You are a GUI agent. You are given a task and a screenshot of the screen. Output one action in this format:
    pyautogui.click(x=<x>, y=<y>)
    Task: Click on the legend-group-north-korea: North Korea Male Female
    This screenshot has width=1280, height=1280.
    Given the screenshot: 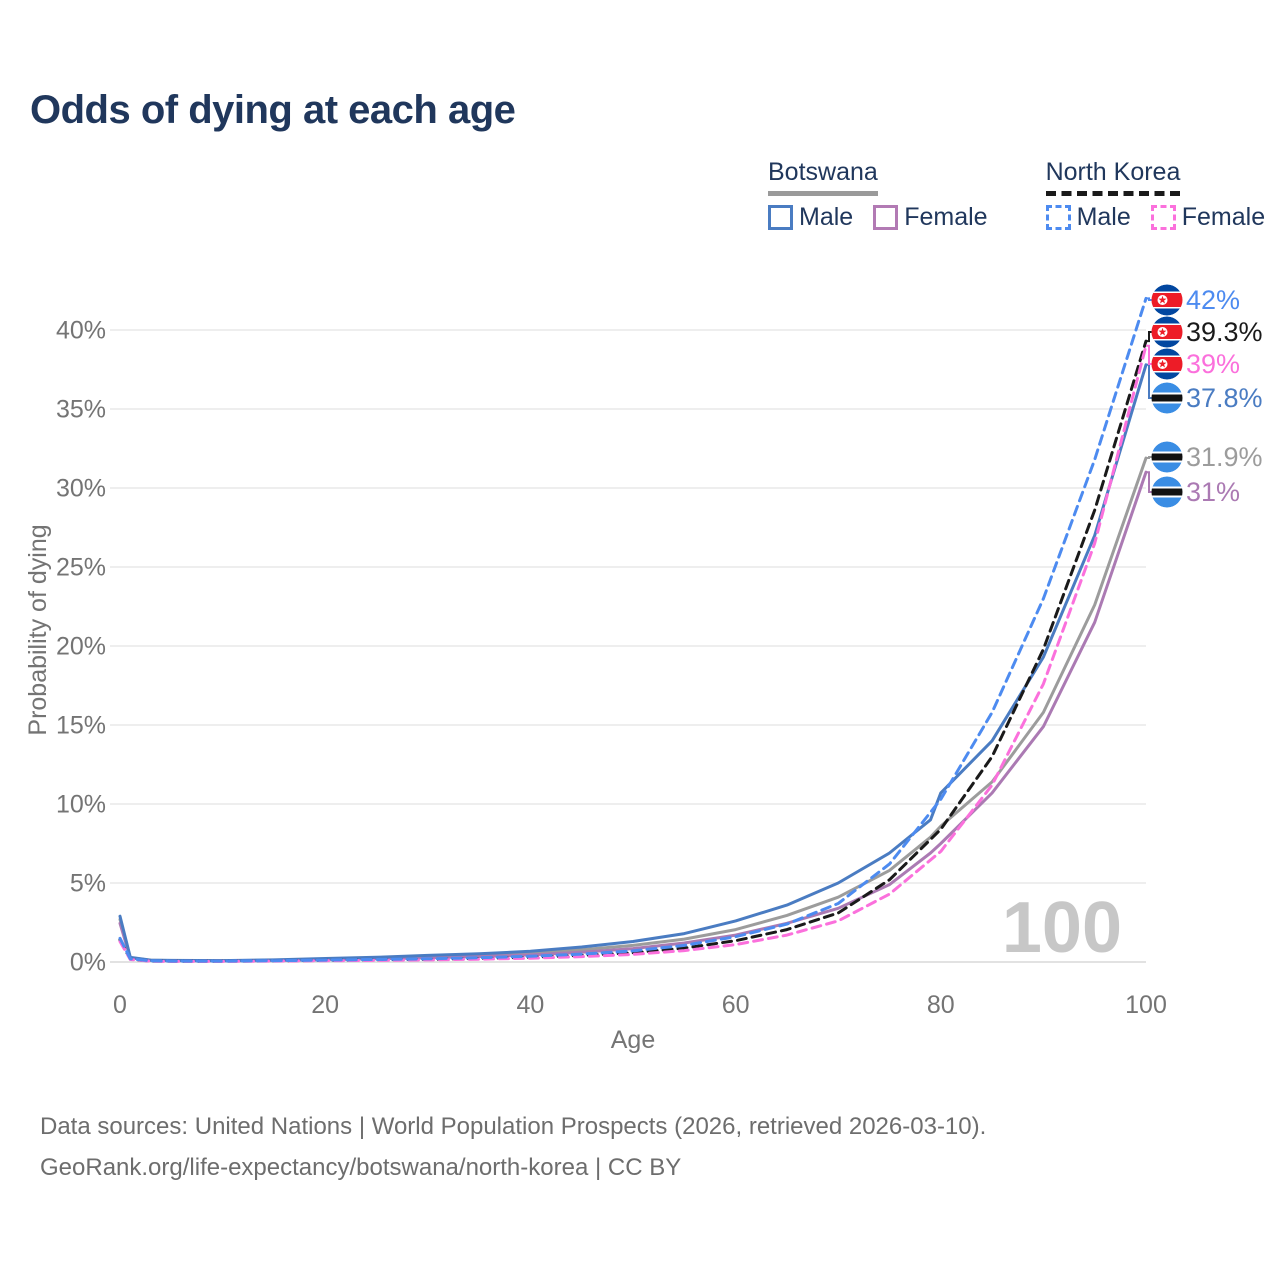 What is the action you would take?
    pyautogui.click(x=1155, y=195)
    